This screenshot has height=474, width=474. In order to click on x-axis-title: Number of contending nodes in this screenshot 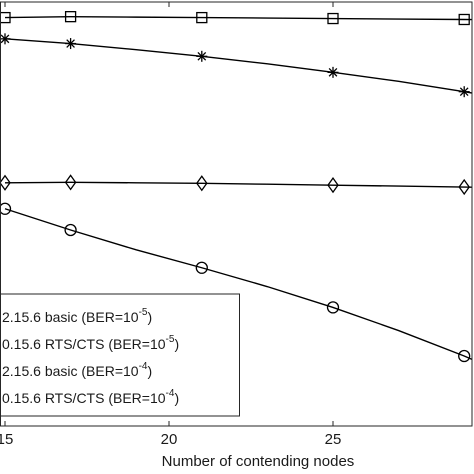, I will do `click(258, 461)`.